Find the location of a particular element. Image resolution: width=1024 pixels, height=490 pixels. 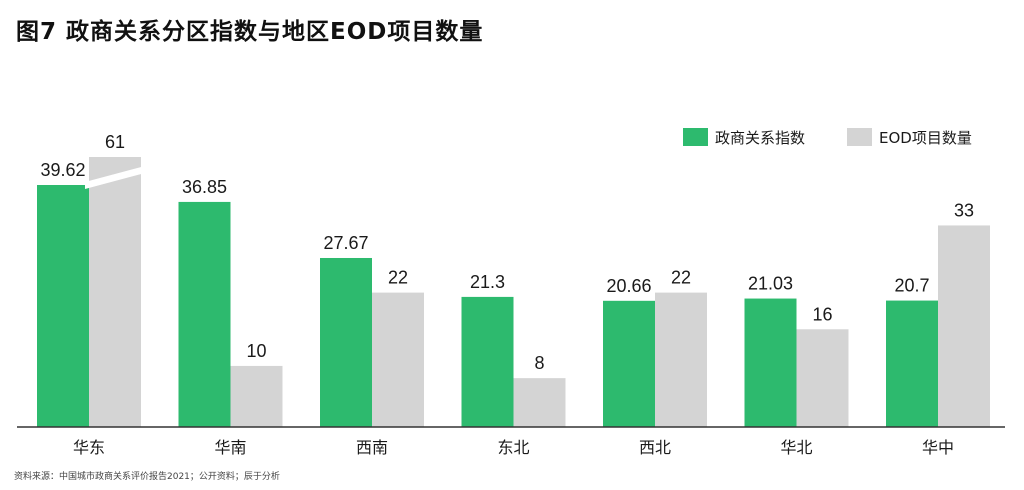

category-label: 西南 is located at coordinates (372, 447).